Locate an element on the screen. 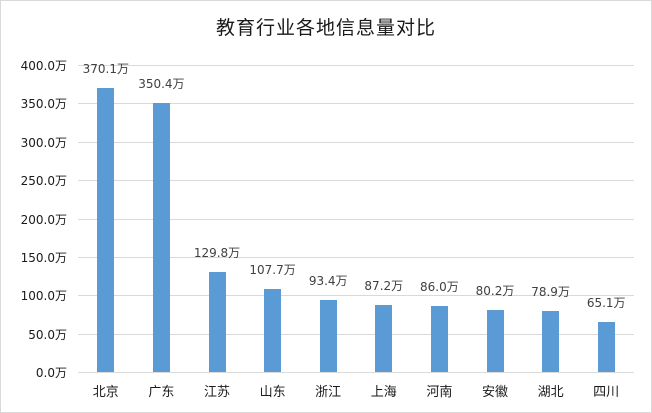  y-tick-label: 400.0万 is located at coordinates (43, 66).